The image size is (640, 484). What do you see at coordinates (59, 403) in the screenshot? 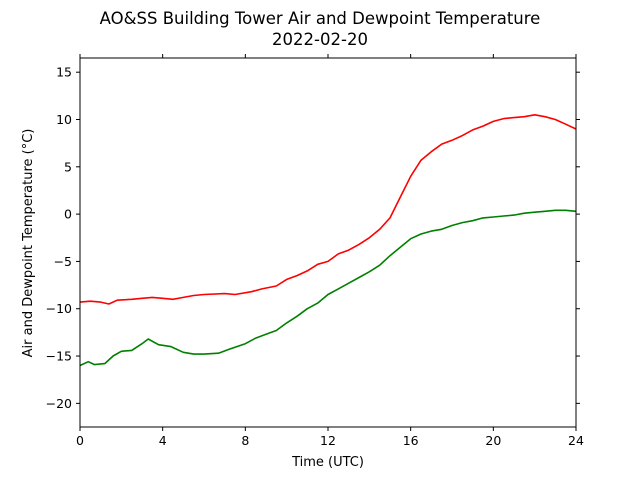
I see `y-tick-label: −20` at bounding box center [59, 403].